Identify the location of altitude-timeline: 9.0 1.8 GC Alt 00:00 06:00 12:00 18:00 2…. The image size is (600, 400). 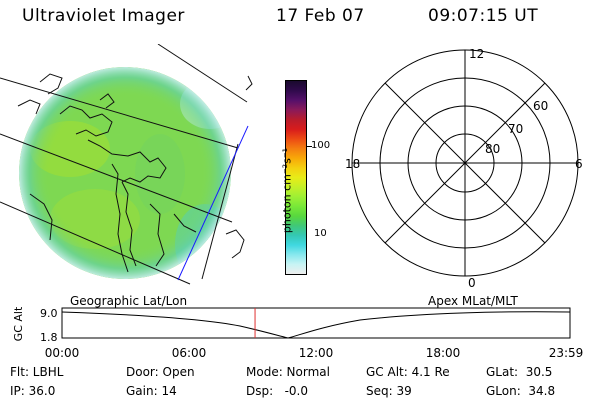
(298, 333).